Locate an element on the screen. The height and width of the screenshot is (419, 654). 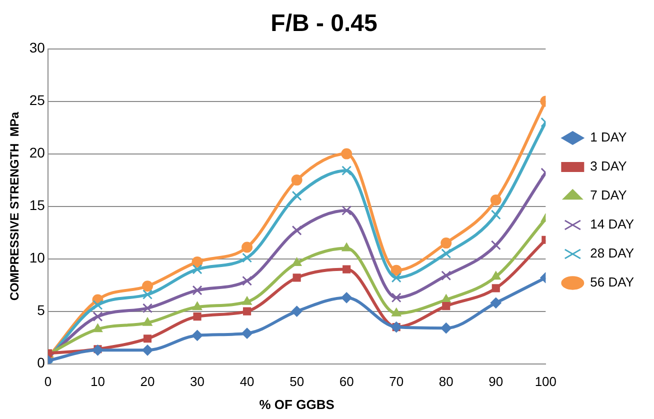
x-tick-label: 90 is located at coordinates (496, 382).